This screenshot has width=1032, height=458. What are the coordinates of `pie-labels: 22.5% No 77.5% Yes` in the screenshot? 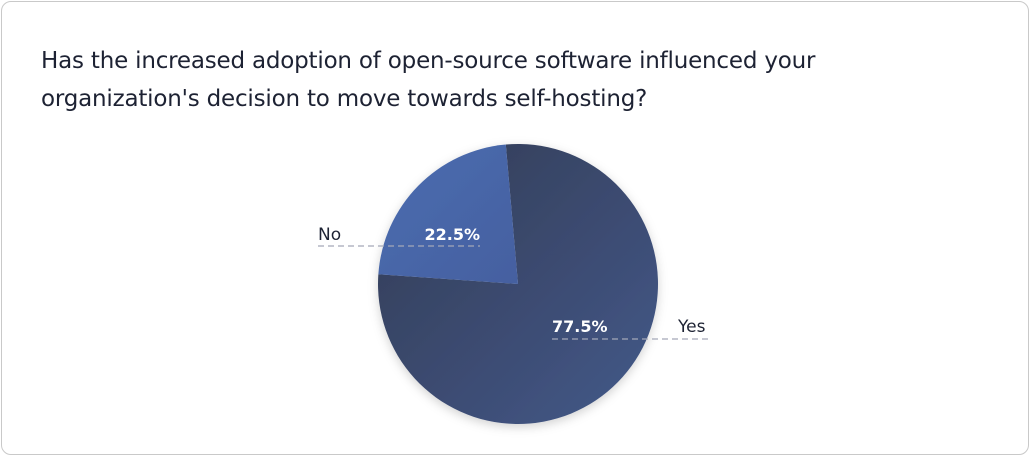 It's located at (512, 281).